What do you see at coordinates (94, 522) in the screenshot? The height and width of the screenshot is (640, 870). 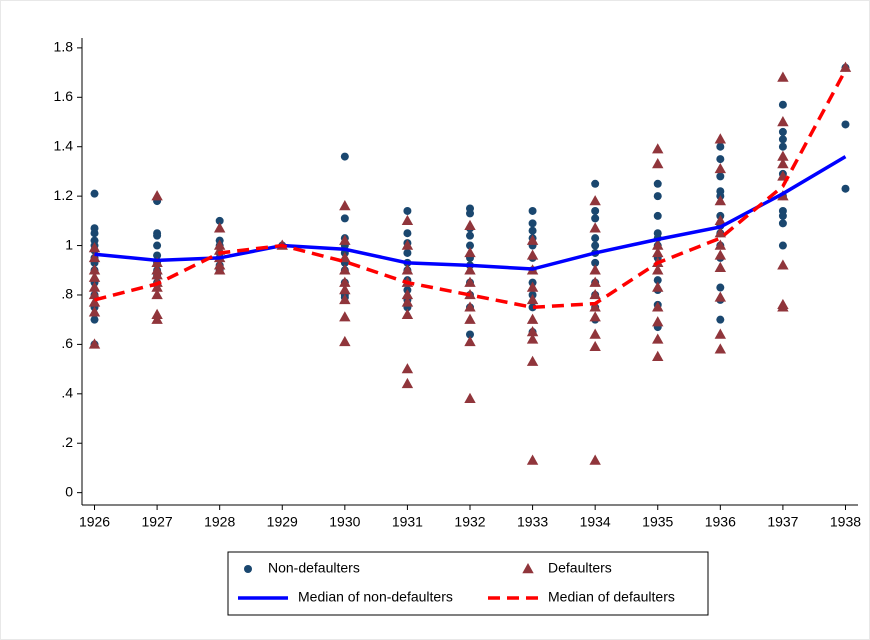 I see `x-tick-label: 1926` at bounding box center [94, 522].